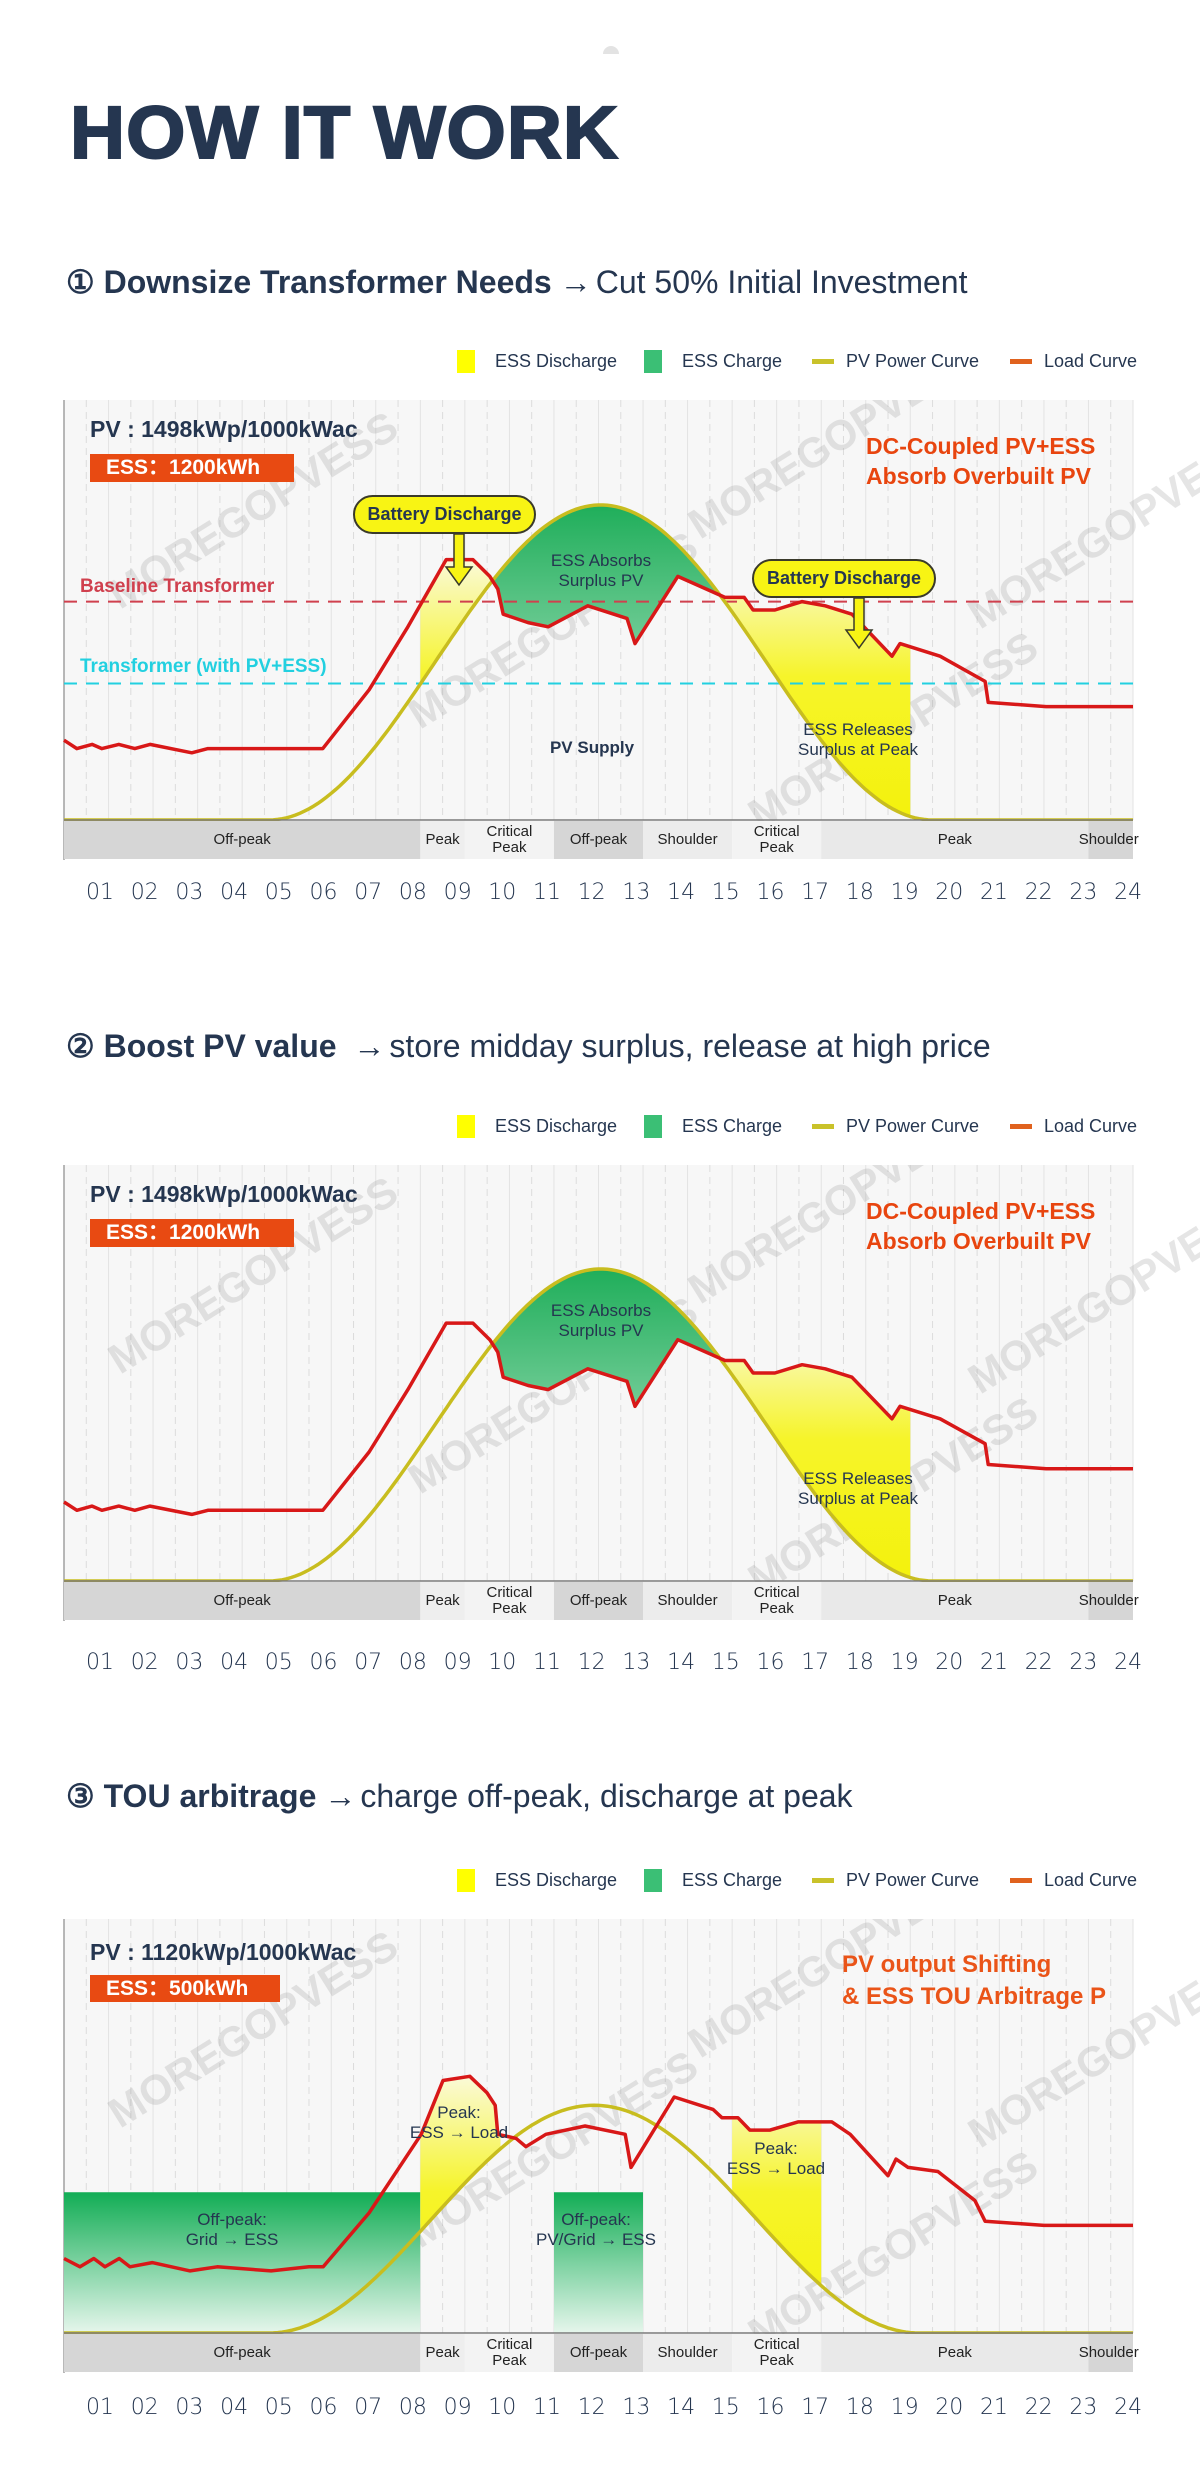  I want to click on battery-discharge-callout-1: Battery Discharge, so click(444, 514).